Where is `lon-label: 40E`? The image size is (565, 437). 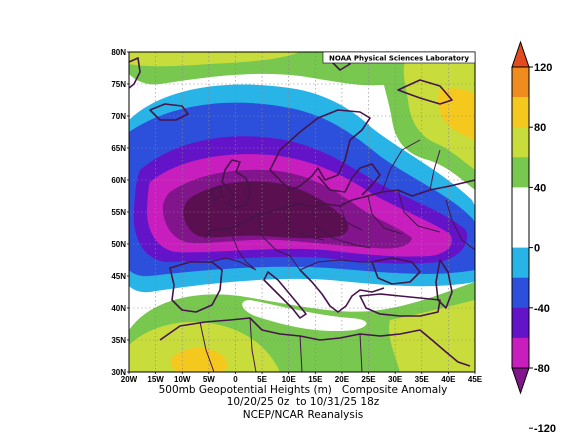
lon-label: 40E is located at coordinates (448, 379).